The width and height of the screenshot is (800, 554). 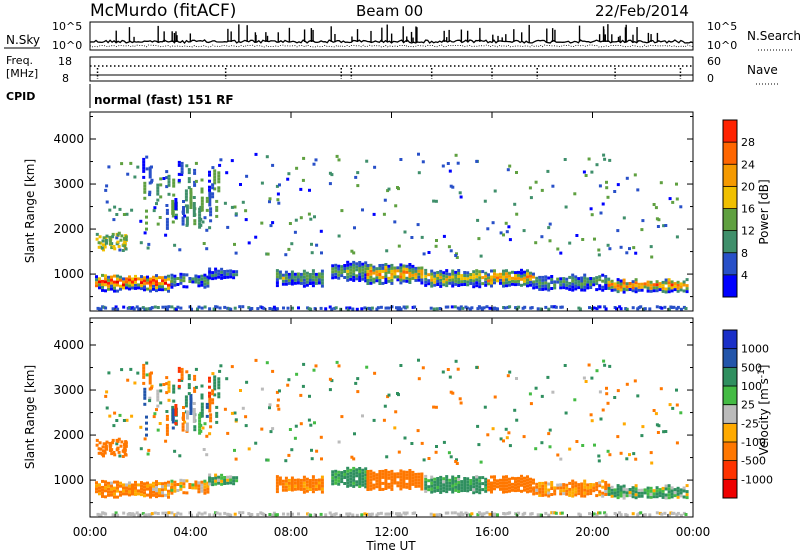 What do you see at coordinates (722, 26) in the screenshot?
I see `nsearch-tick-high: 10^5` at bounding box center [722, 26].